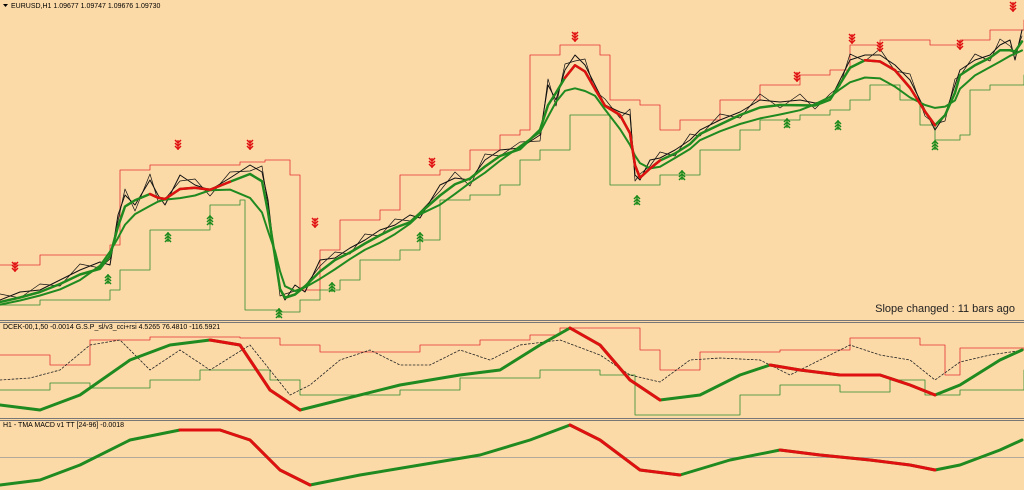 The height and width of the screenshot is (490, 1024). I want to click on status-text: Slope changed : 11 bars ago, so click(945, 309).